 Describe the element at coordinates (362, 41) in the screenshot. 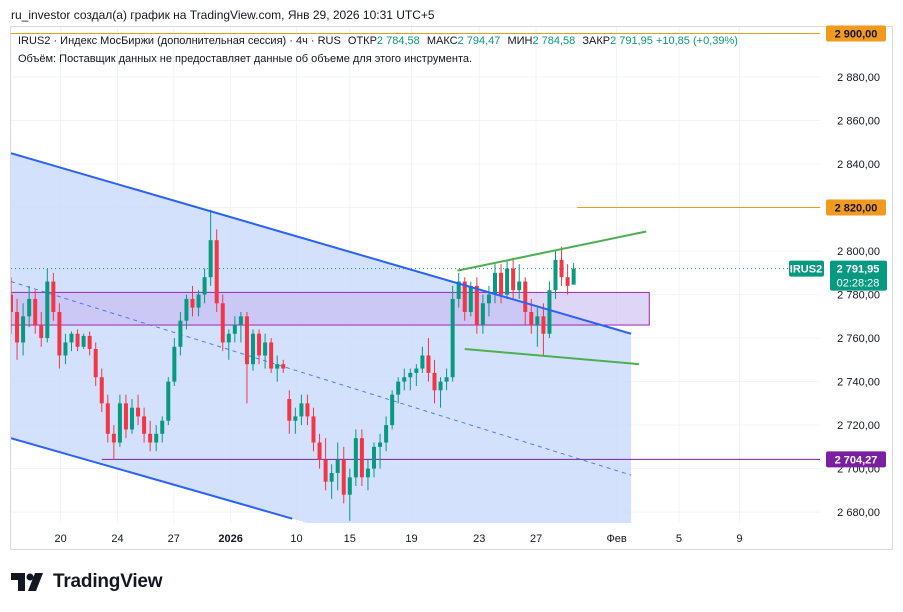

I see `open-label: ОТКР` at that location.